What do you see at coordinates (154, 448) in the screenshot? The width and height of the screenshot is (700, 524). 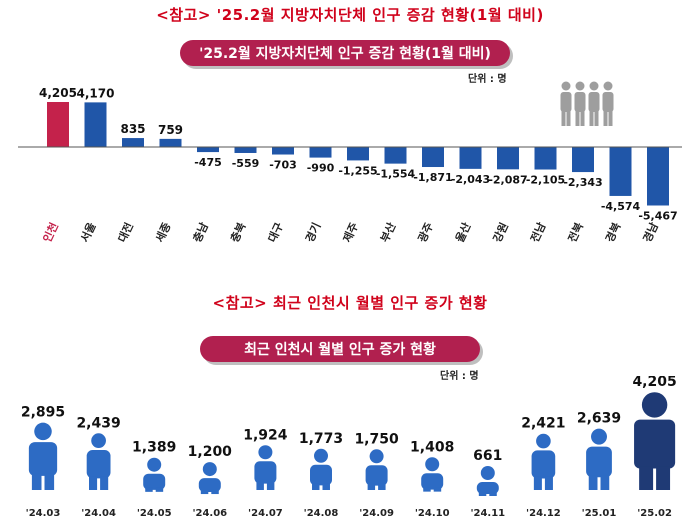 I see `value-label: 1,389` at bounding box center [154, 448].